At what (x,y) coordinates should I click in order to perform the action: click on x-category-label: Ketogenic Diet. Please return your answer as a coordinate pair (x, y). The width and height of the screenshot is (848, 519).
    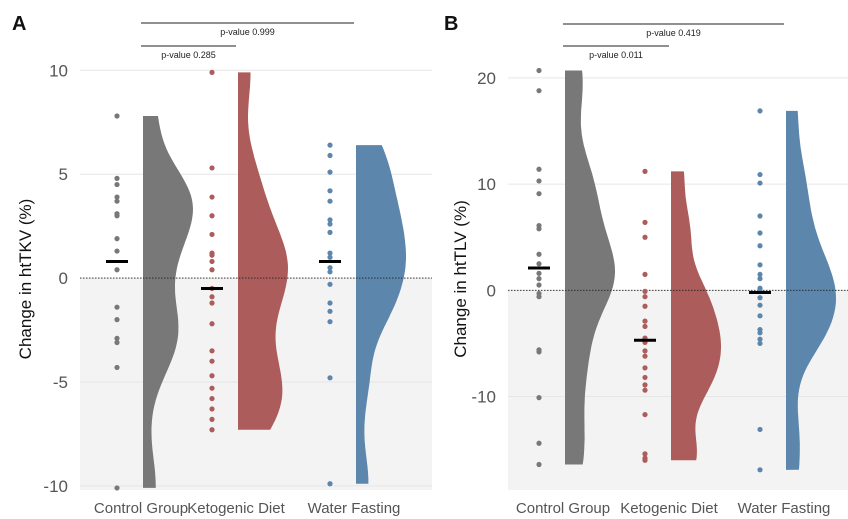
    Looking at the image, I should click on (669, 508).